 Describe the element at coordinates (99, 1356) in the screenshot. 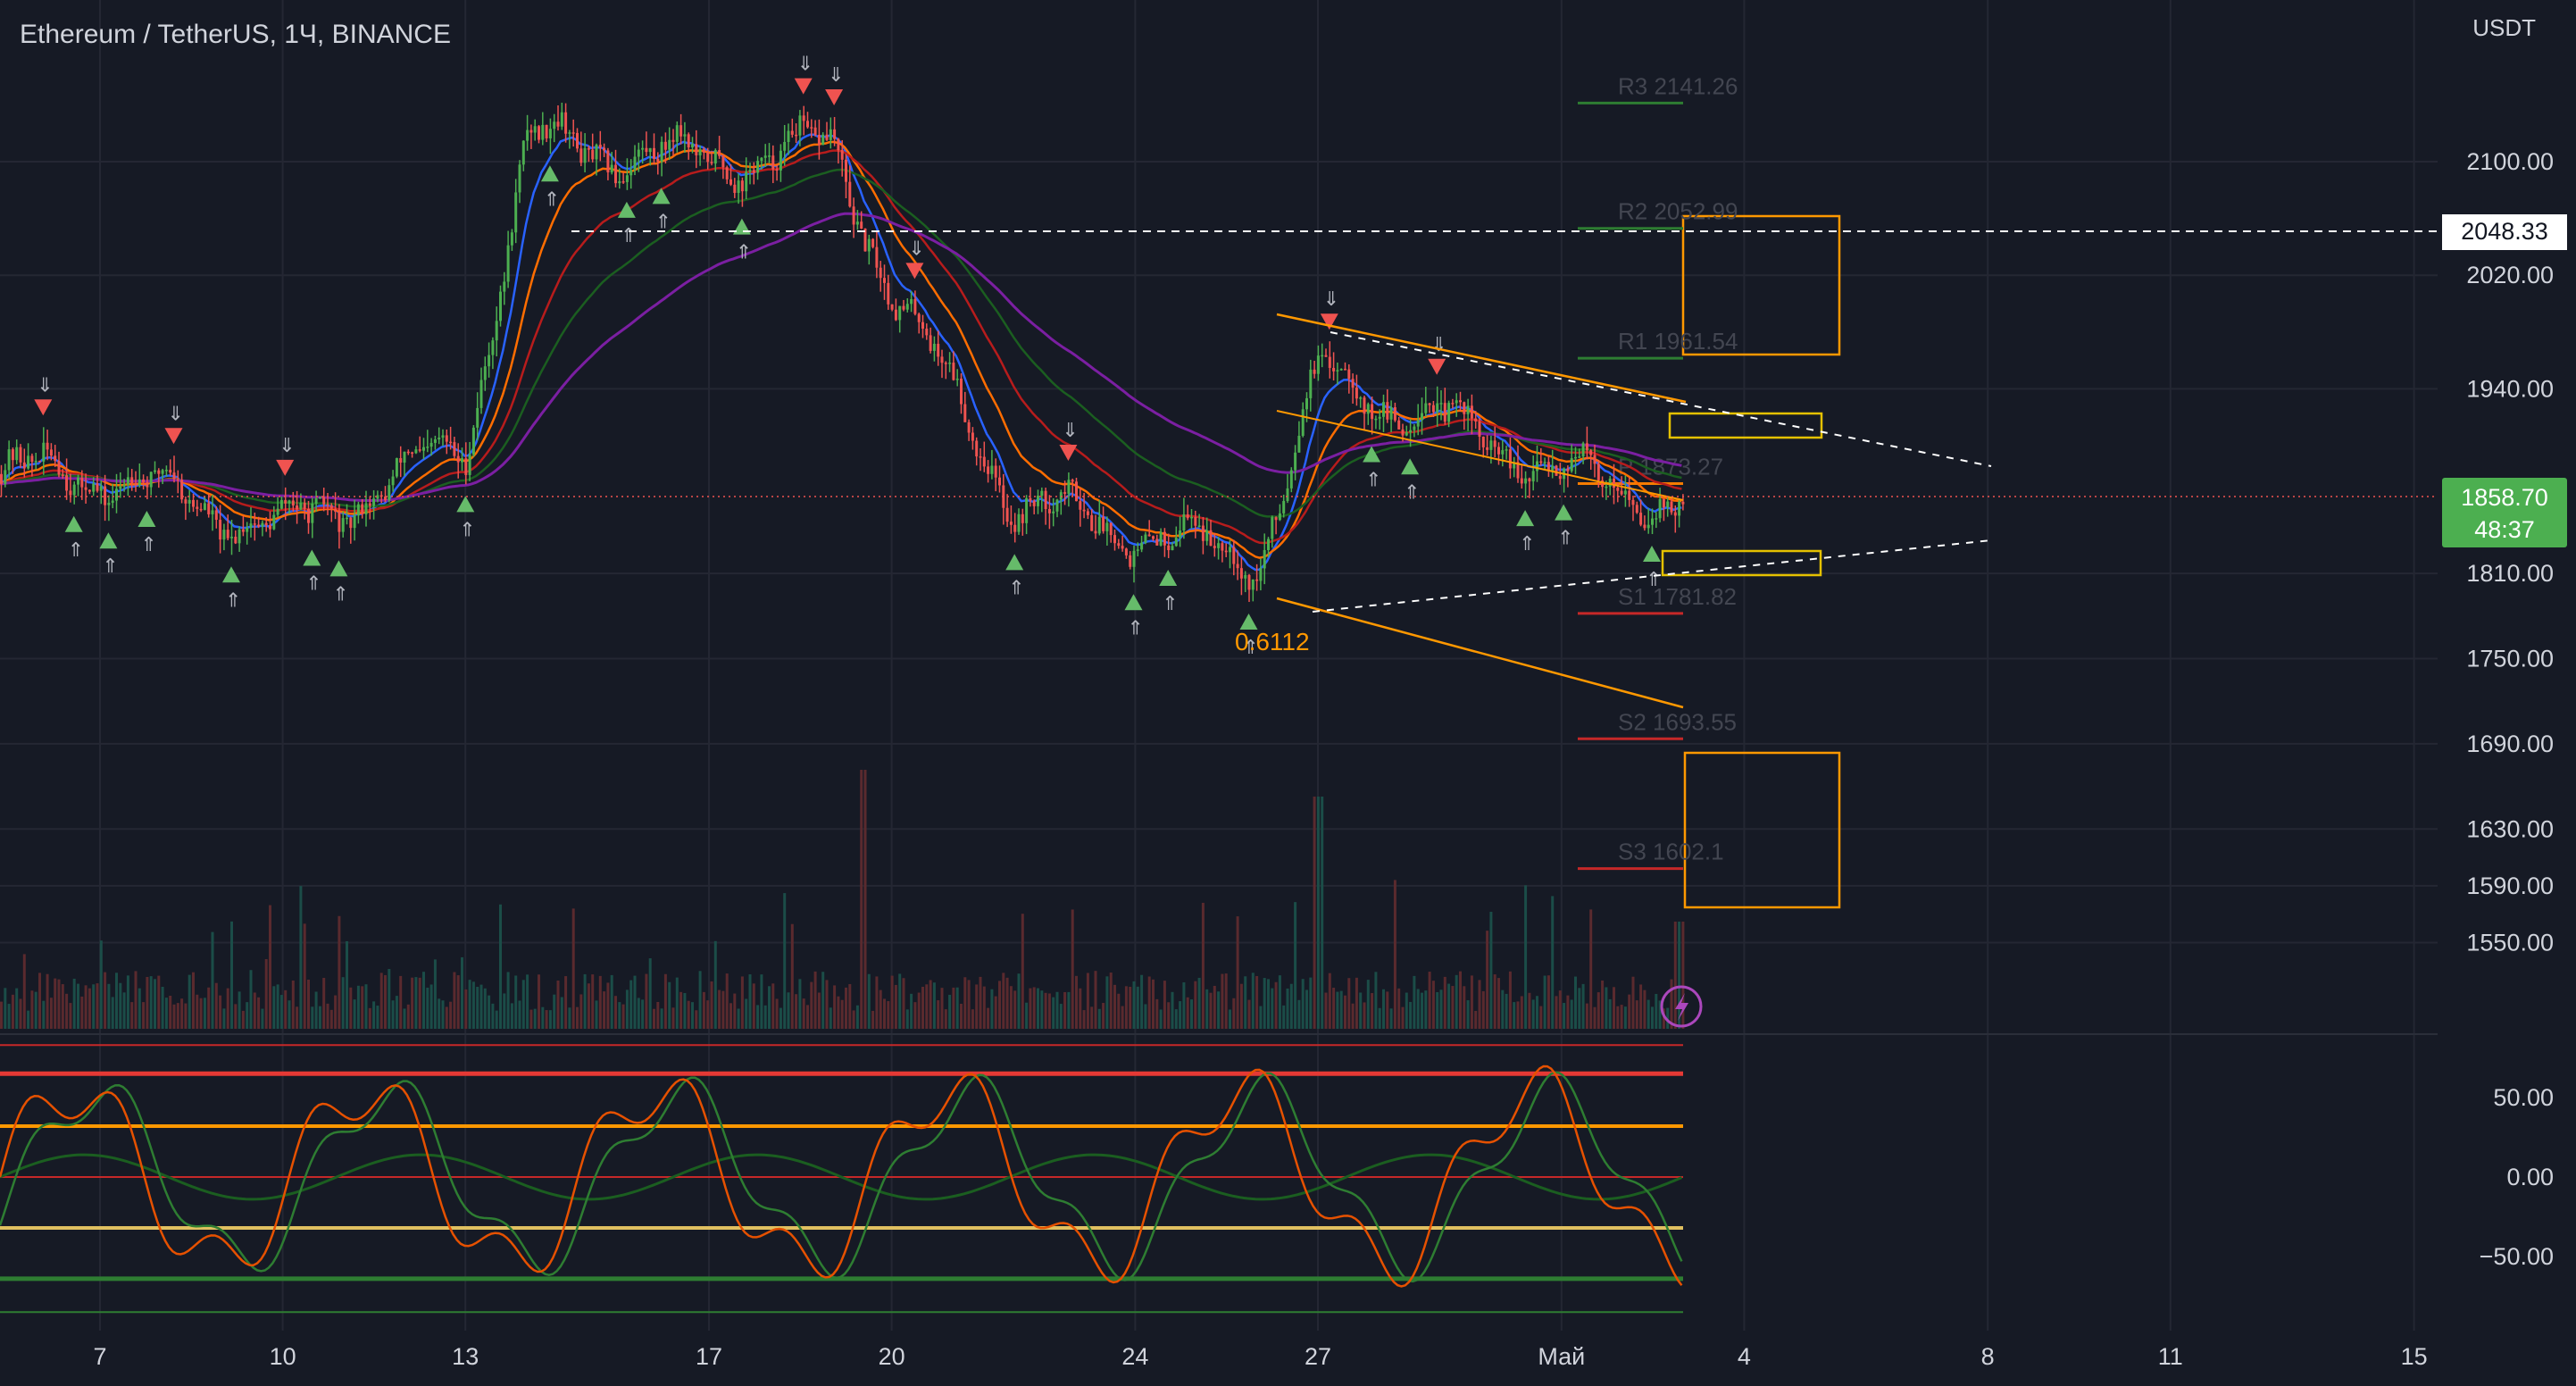

I see `time-axis-tick: 7` at that location.